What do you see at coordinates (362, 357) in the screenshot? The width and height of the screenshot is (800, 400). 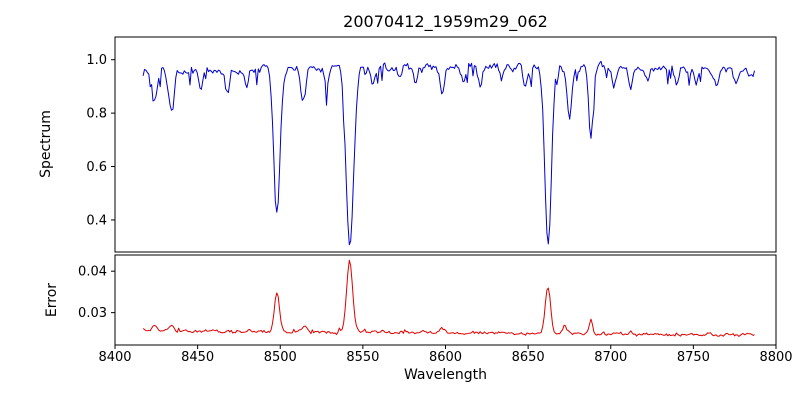 I see `x-tick-label: 8550` at bounding box center [362, 357].